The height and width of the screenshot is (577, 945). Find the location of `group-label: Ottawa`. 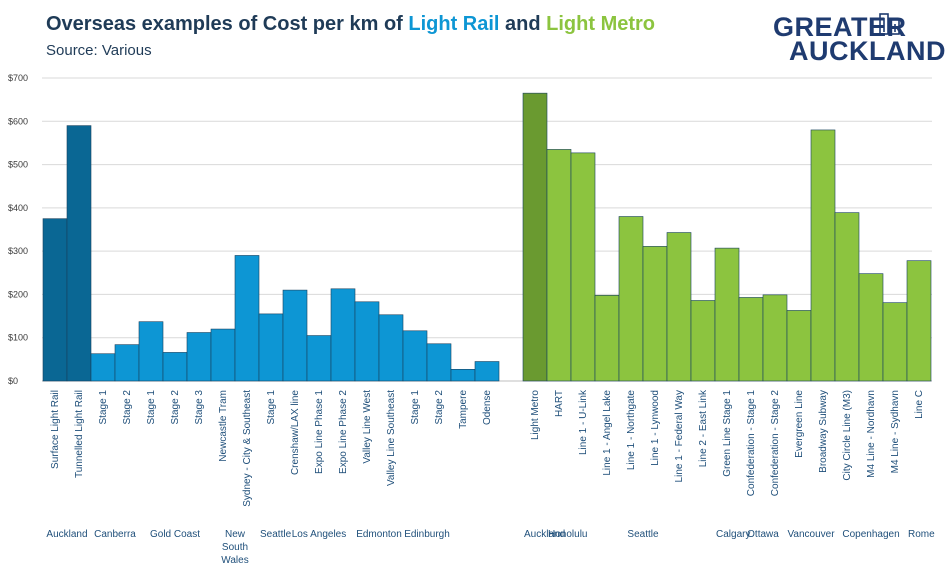

group-label: Ottawa is located at coordinates (763, 534).